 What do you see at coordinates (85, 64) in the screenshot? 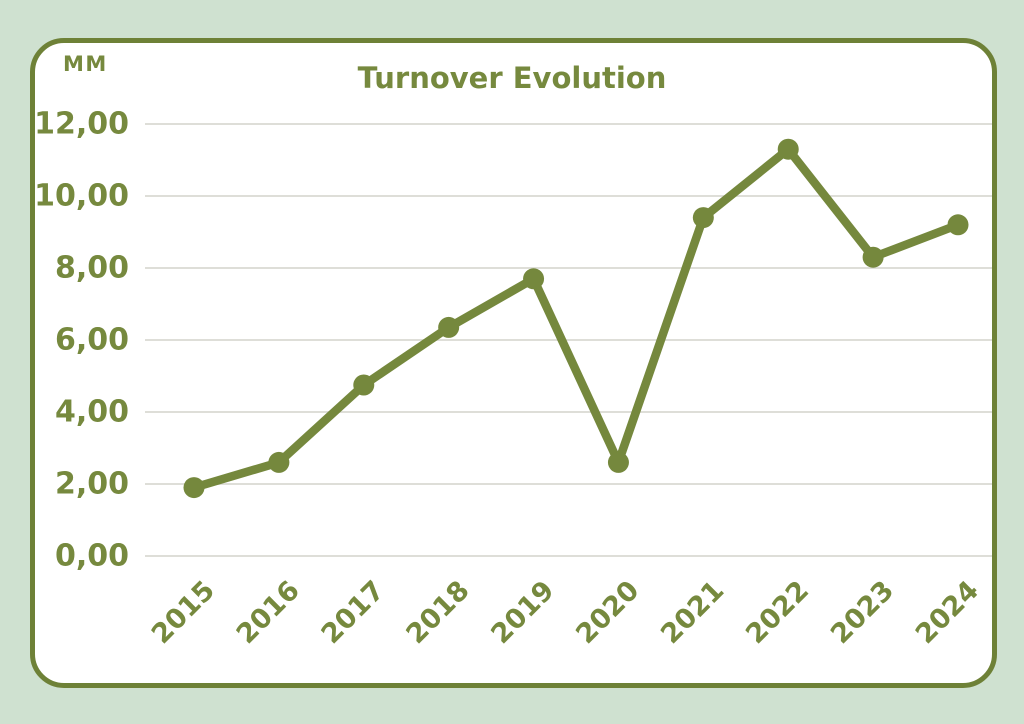
I see `y-axis-unit-label: MM` at bounding box center [85, 64].